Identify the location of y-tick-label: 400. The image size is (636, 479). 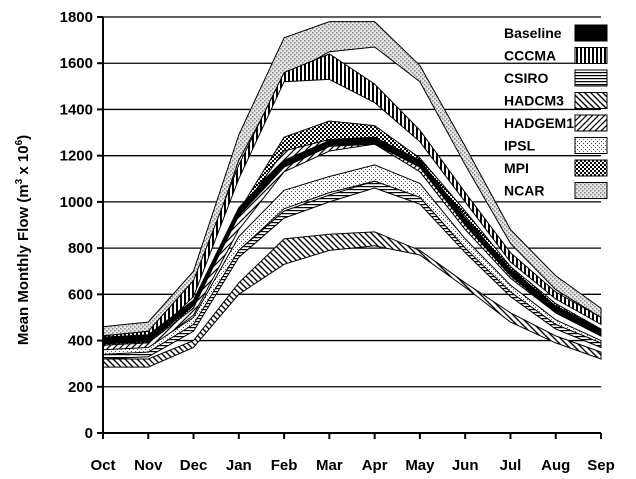
(80, 341).